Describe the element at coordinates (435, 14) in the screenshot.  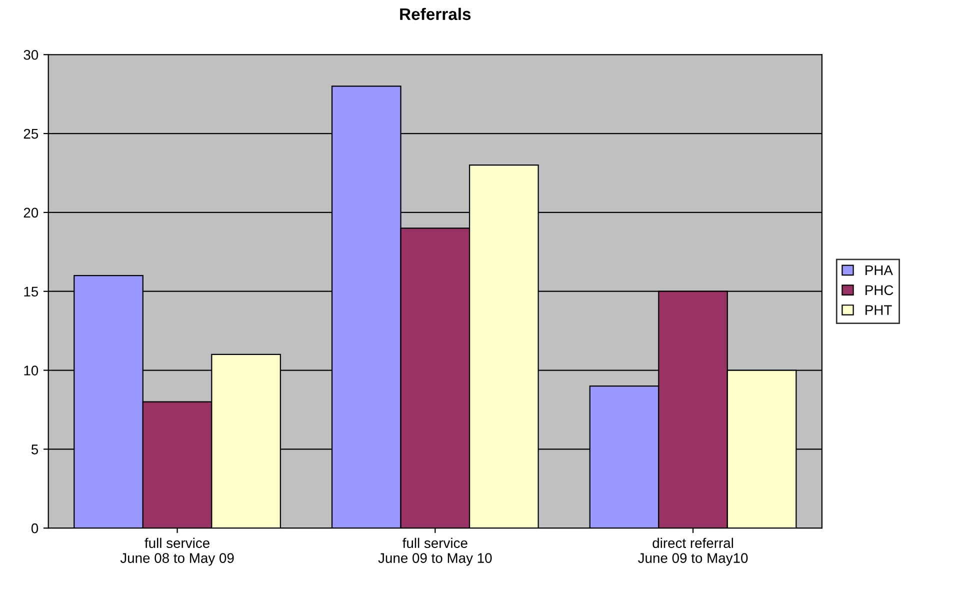
I see `chart-title: Referrals` at that location.